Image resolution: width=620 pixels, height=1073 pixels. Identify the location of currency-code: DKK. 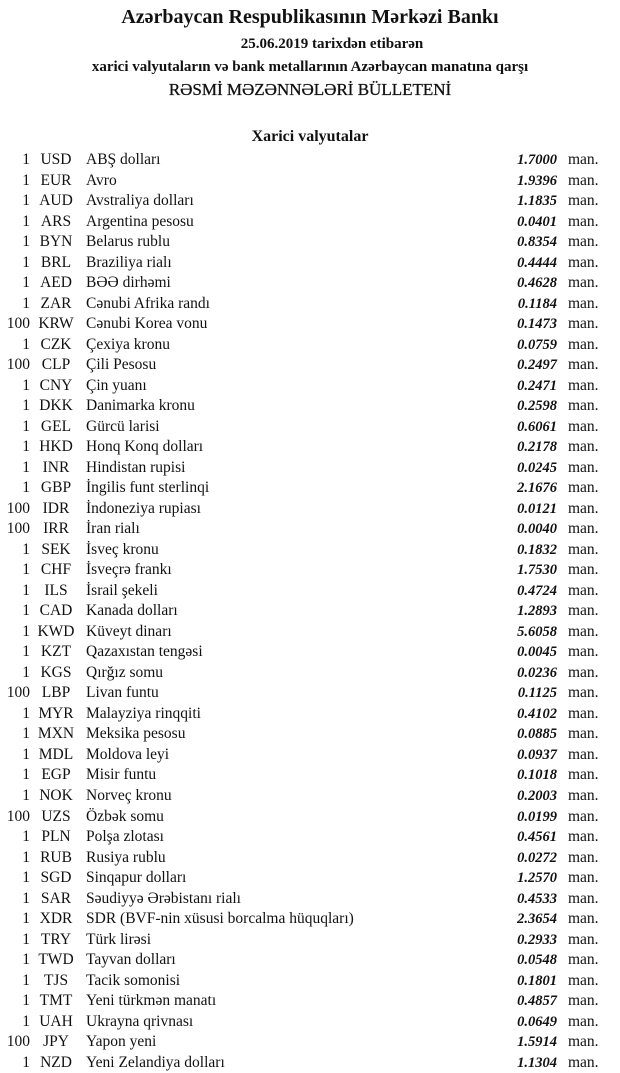
(56, 406).